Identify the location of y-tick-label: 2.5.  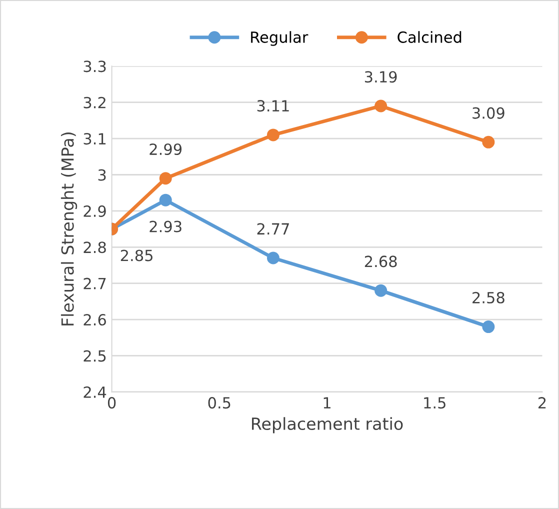
(95, 356).